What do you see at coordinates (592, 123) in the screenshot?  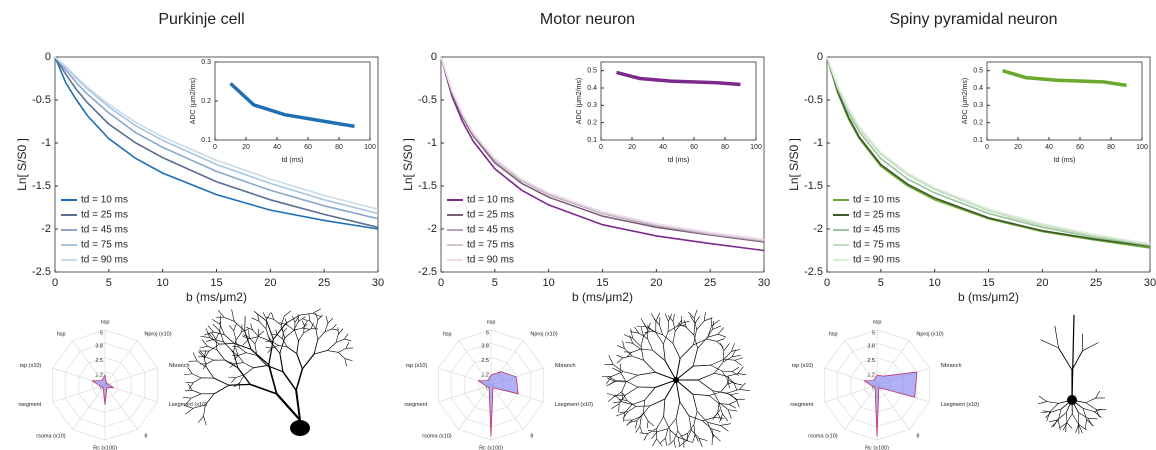 I see `y-tick-label: 0.2` at bounding box center [592, 123].